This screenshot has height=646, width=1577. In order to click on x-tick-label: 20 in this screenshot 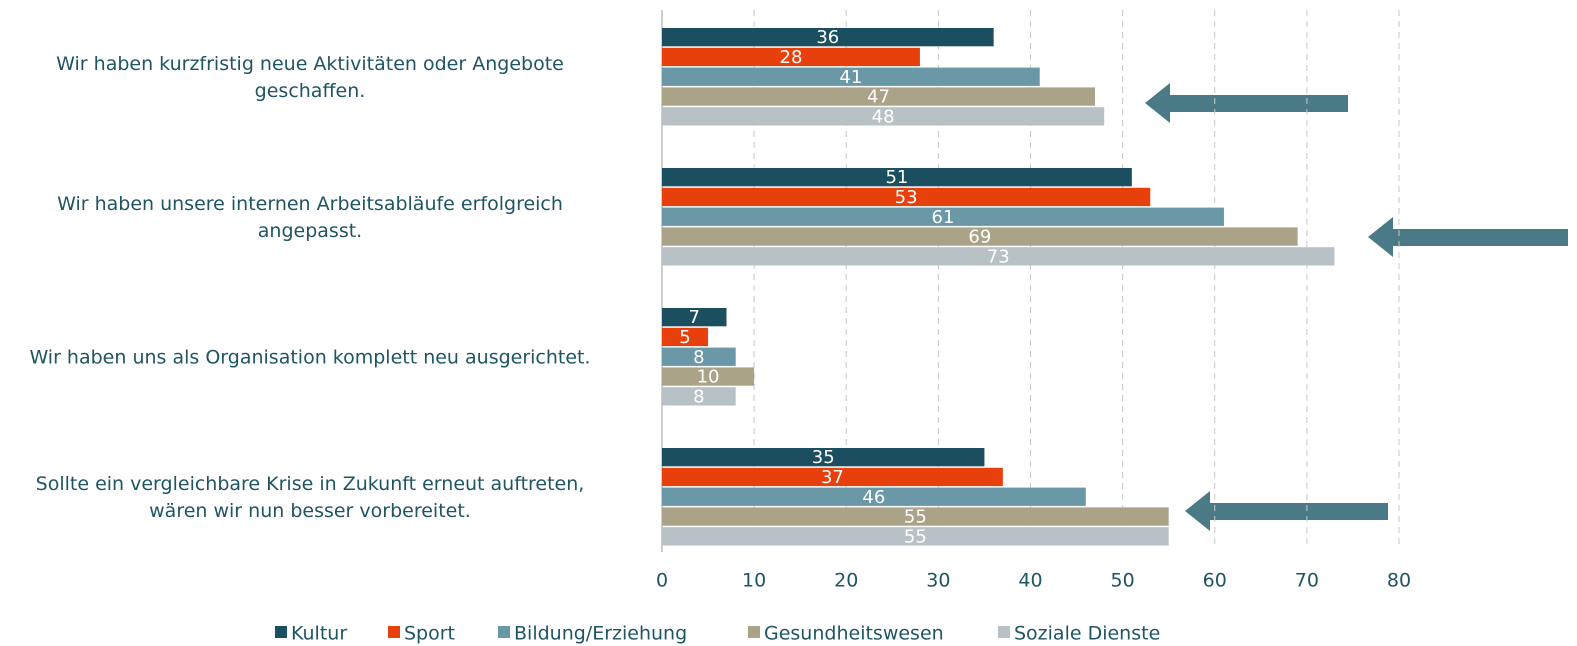, I will do `click(846, 581)`.